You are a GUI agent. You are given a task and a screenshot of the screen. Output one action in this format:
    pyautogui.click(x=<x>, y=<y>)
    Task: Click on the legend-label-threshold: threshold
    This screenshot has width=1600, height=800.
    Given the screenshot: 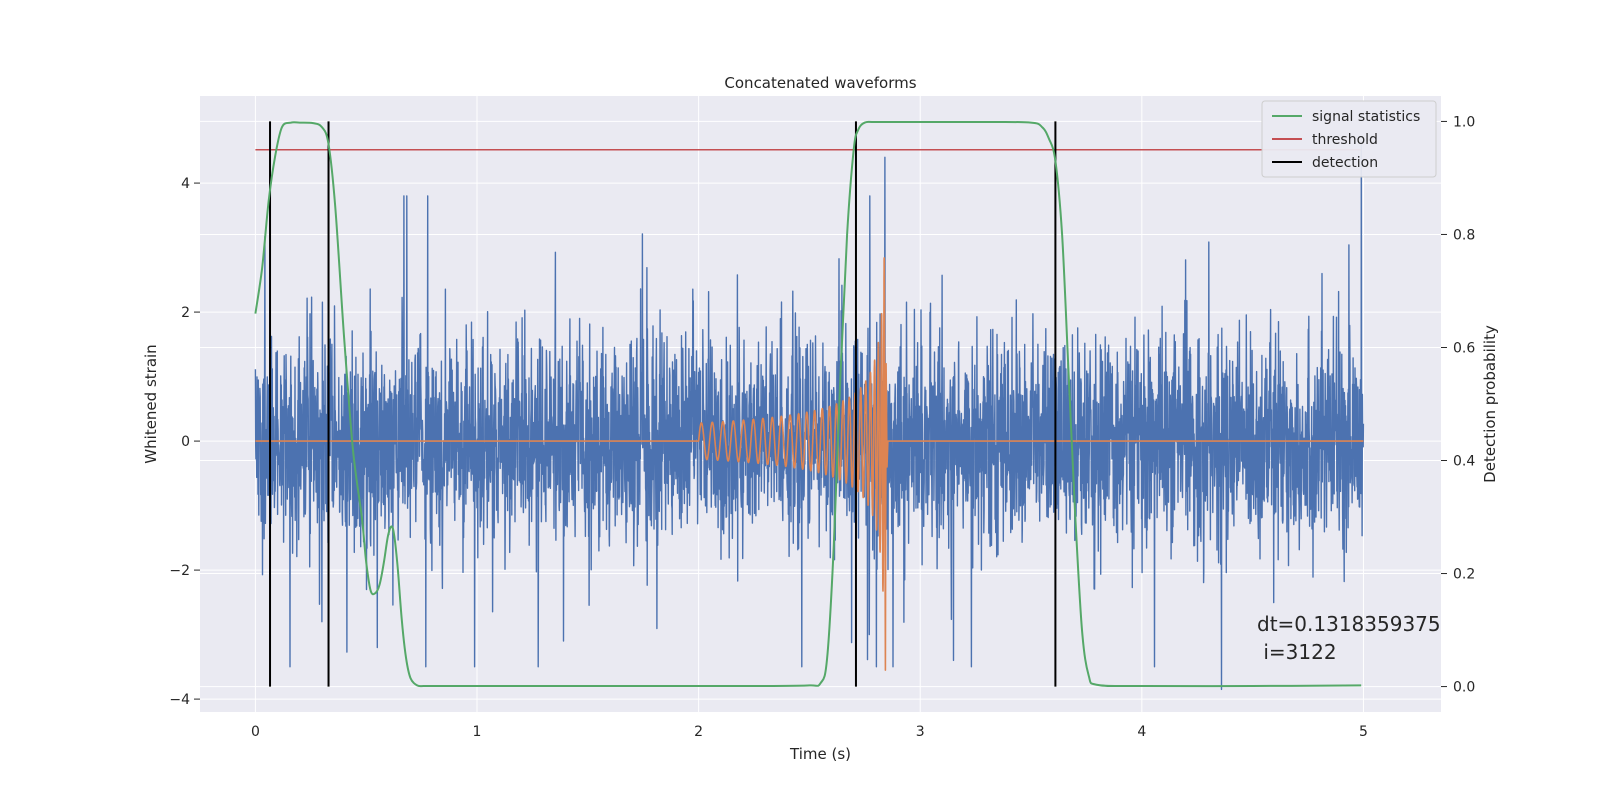 What is the action you would take?
    pyautogui.click(x=1345, y=140)
    